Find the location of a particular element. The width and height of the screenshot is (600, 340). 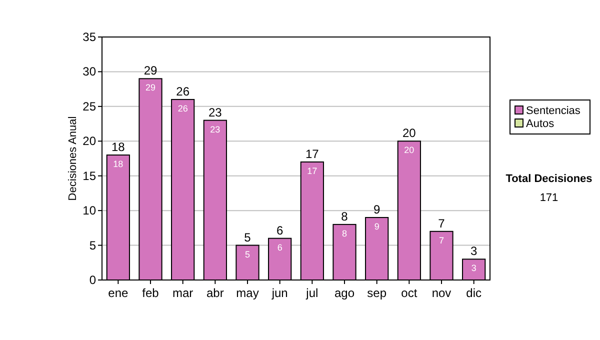

data-label: 26 is located at coordinates (183, 108).